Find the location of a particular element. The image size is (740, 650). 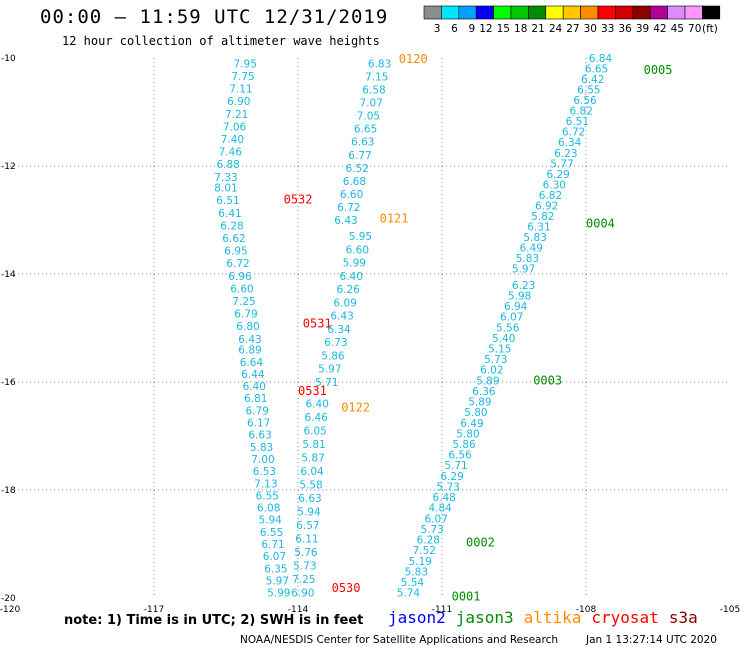

color-tick-label: 30 is located at coordinates (590, 29).